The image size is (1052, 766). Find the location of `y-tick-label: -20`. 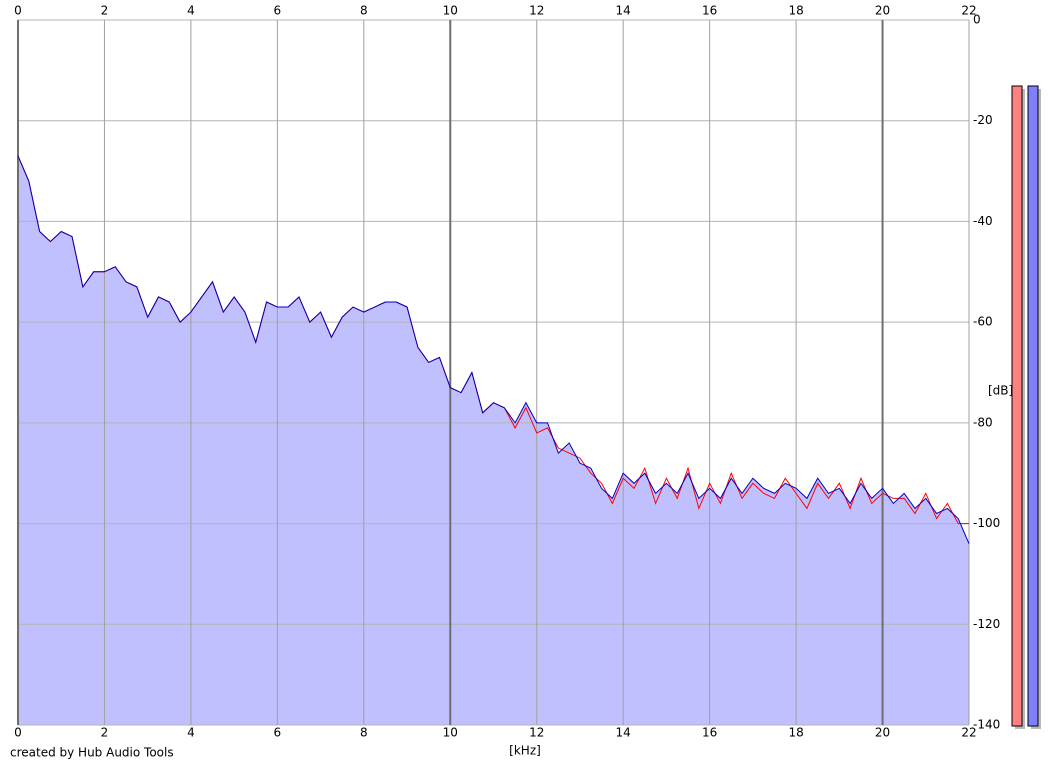

y-tick-label: -20 is located at coordinates (983, 120).